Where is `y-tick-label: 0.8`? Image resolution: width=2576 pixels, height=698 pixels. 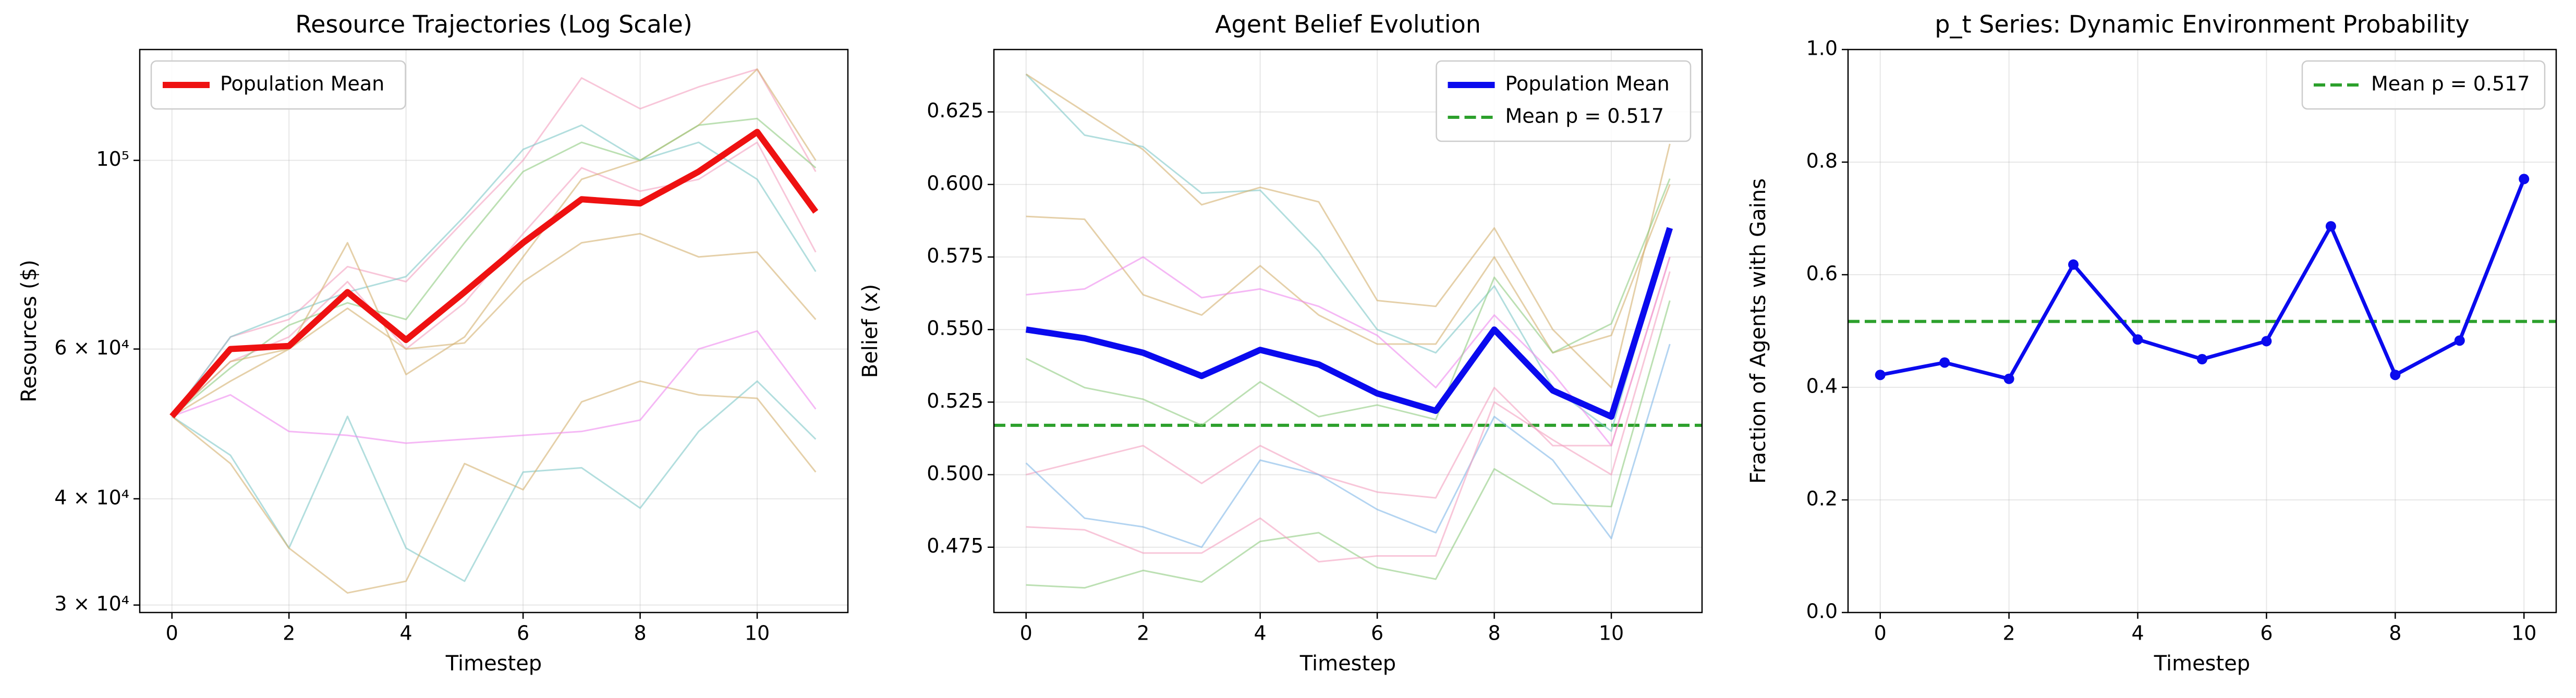
y-tick-label: 0.8 is located at coordinates (1822, 162).